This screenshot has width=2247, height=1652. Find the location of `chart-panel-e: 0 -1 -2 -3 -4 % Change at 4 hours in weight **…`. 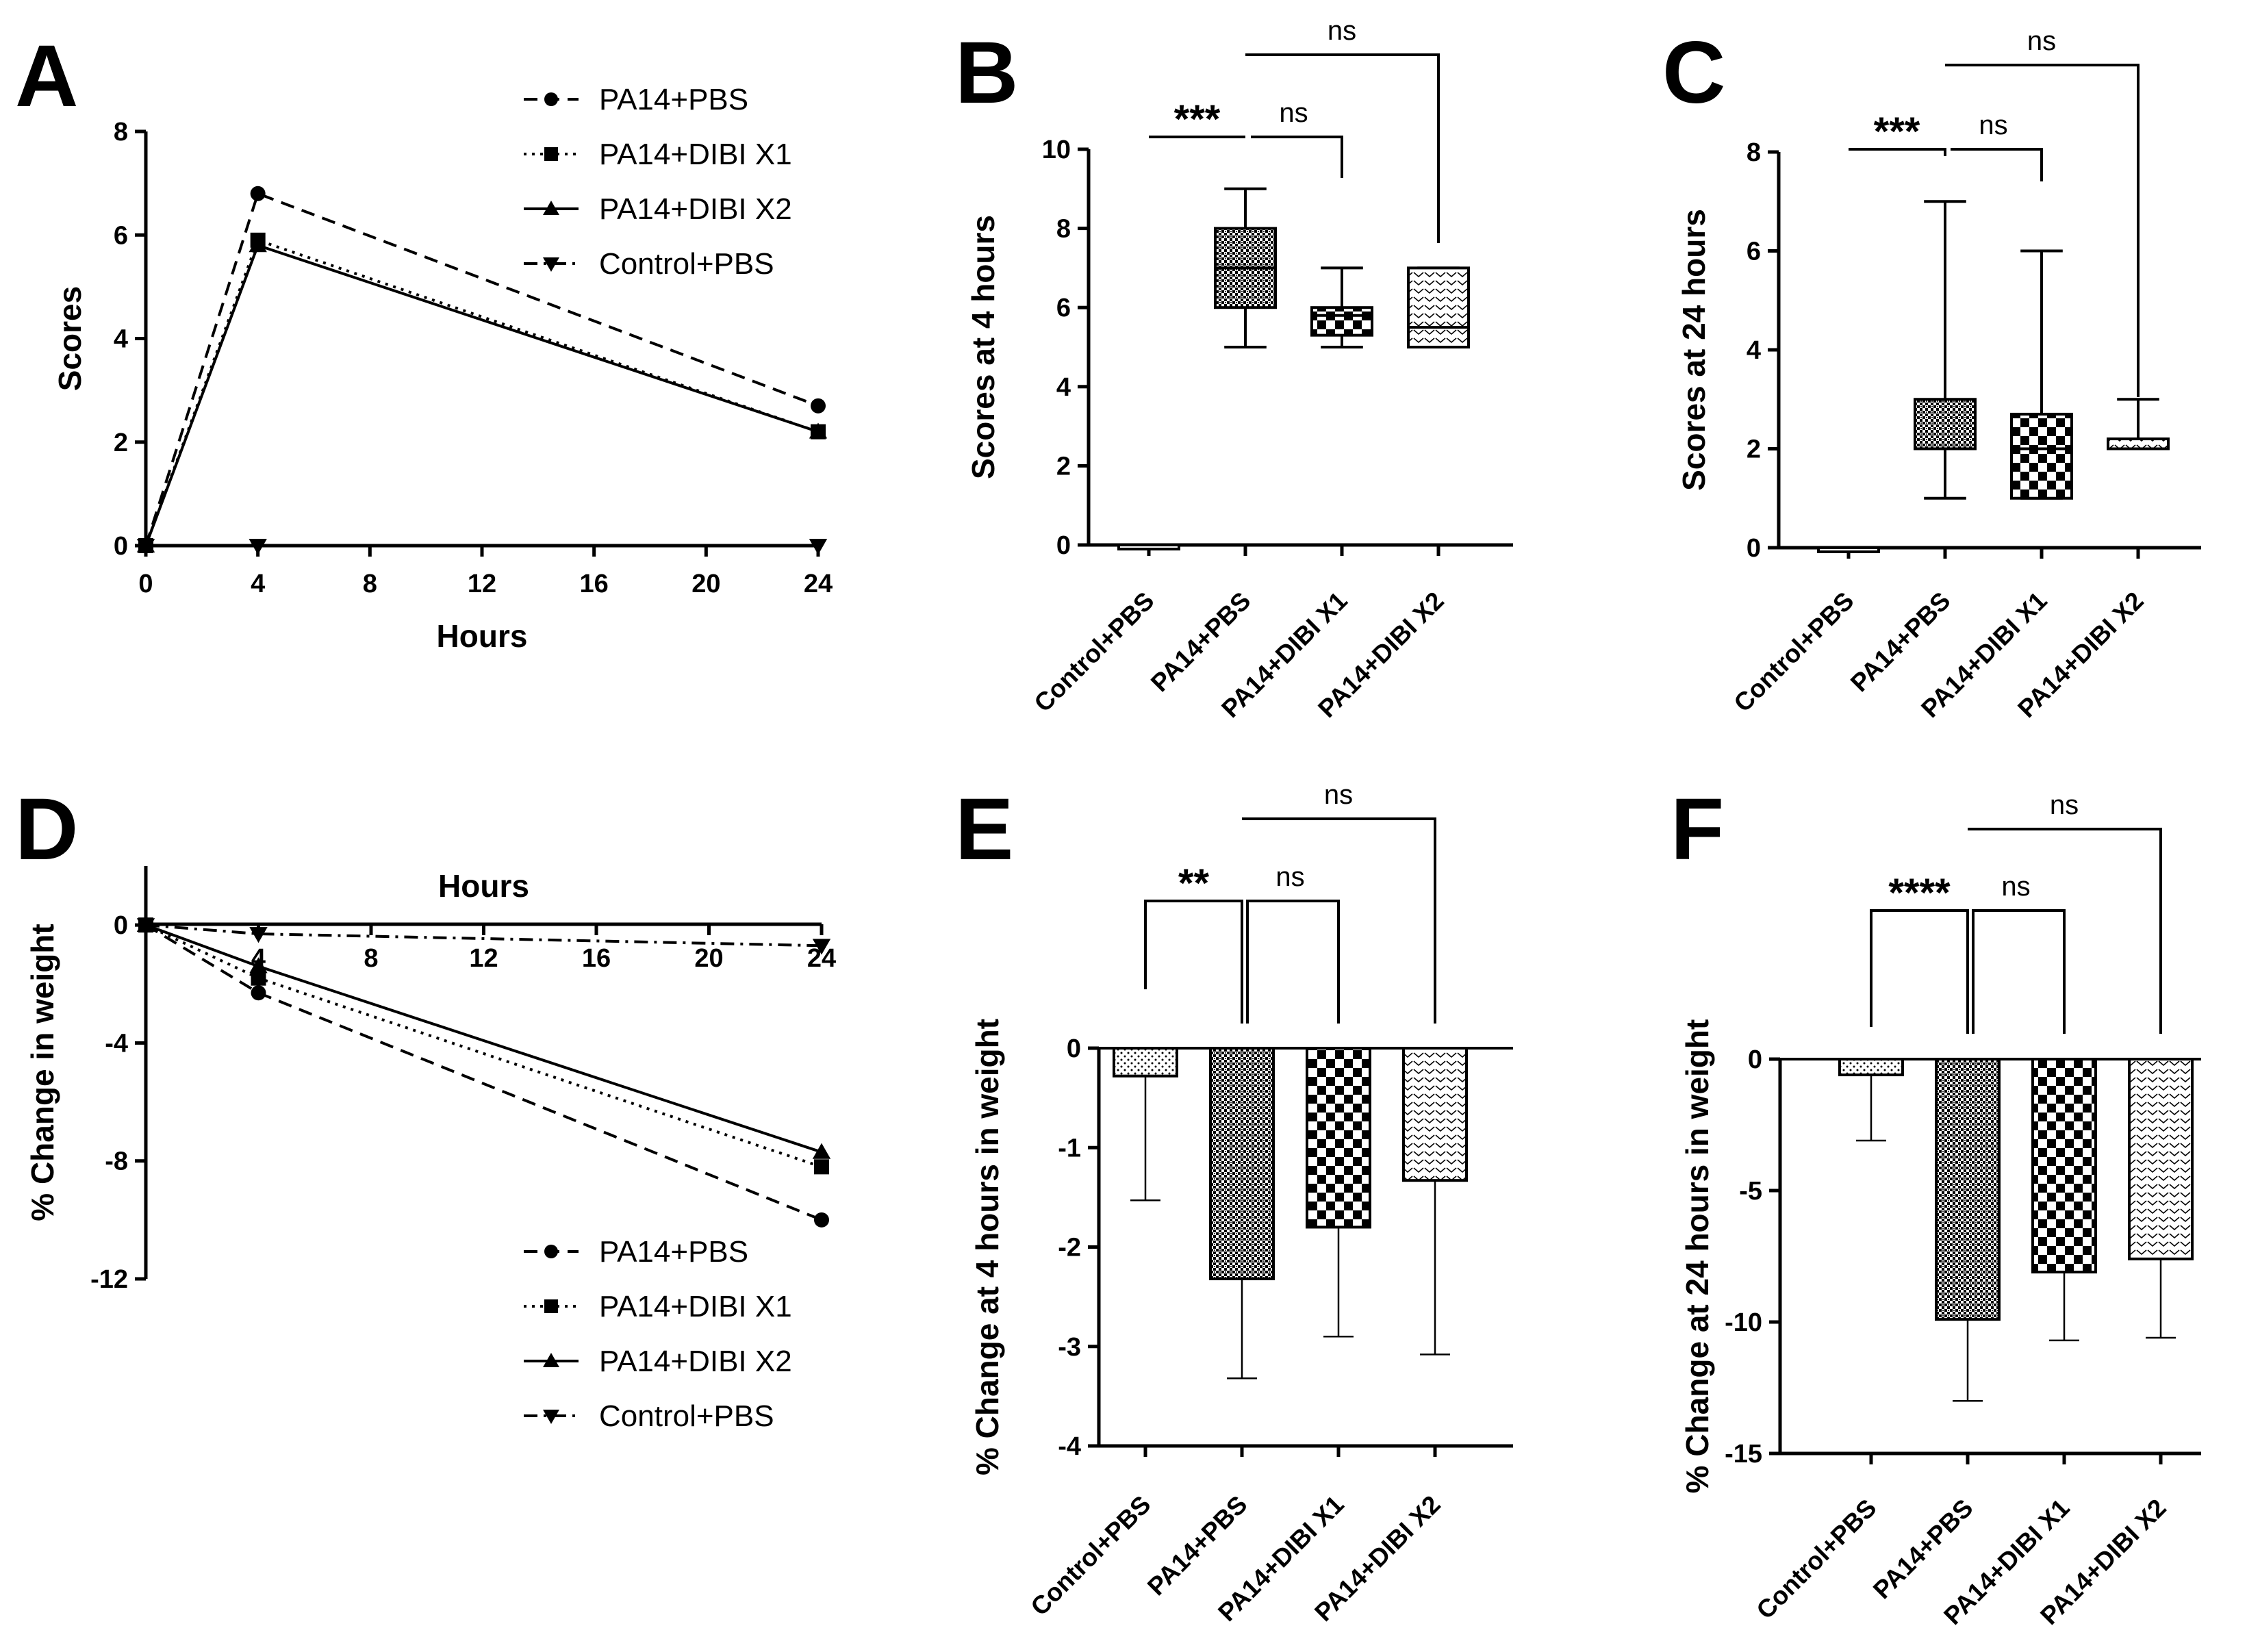

chart-panel-e: 0 -1 -2 -3 -4 % Change at 4 hours in weight **… is located at coordinates (1241, 1203).